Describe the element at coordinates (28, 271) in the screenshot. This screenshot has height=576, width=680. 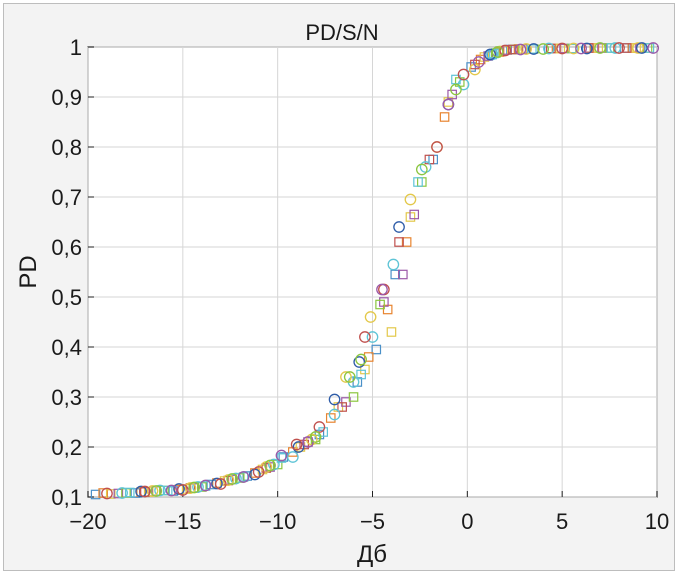
I see `y-axis-label: PD` at that location.